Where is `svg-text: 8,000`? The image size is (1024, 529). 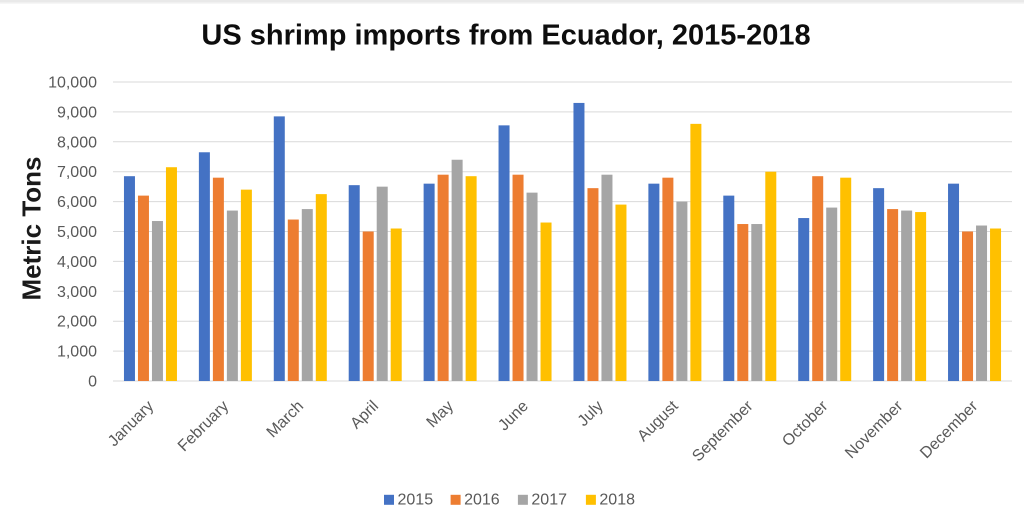 svg-text: 8,000 is located at coordinates (77, 142).